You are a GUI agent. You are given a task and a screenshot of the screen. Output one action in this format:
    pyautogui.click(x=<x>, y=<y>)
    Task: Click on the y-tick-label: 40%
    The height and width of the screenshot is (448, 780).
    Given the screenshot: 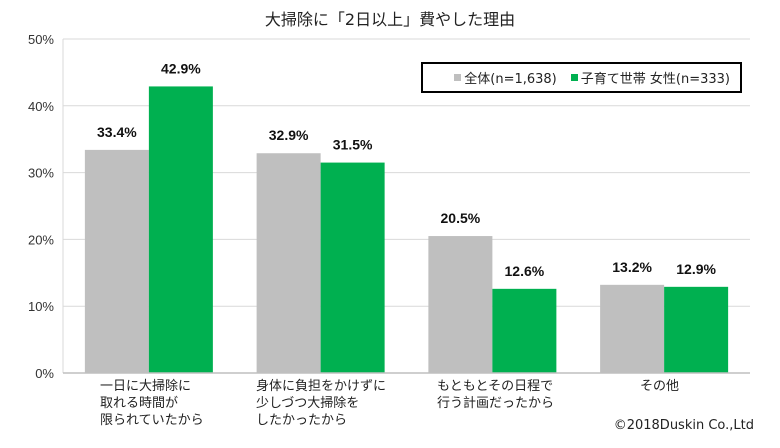 What is the action you would take?
    pyautogui.click(x=41, y=106)
    